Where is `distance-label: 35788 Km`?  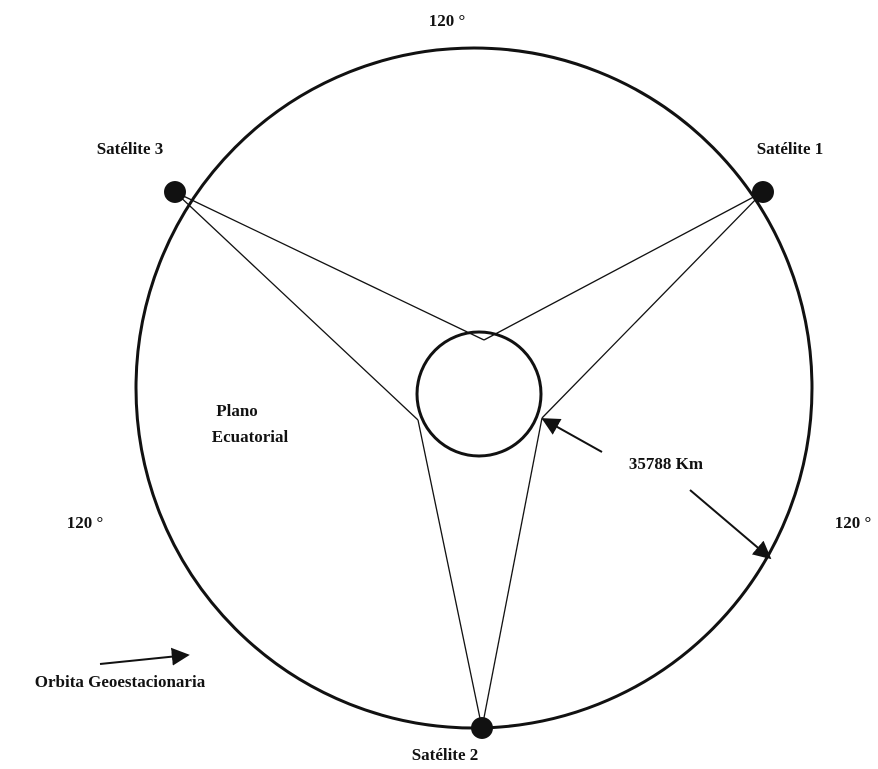
distance-label: 35788 Km is located at coordinates (666, 463).